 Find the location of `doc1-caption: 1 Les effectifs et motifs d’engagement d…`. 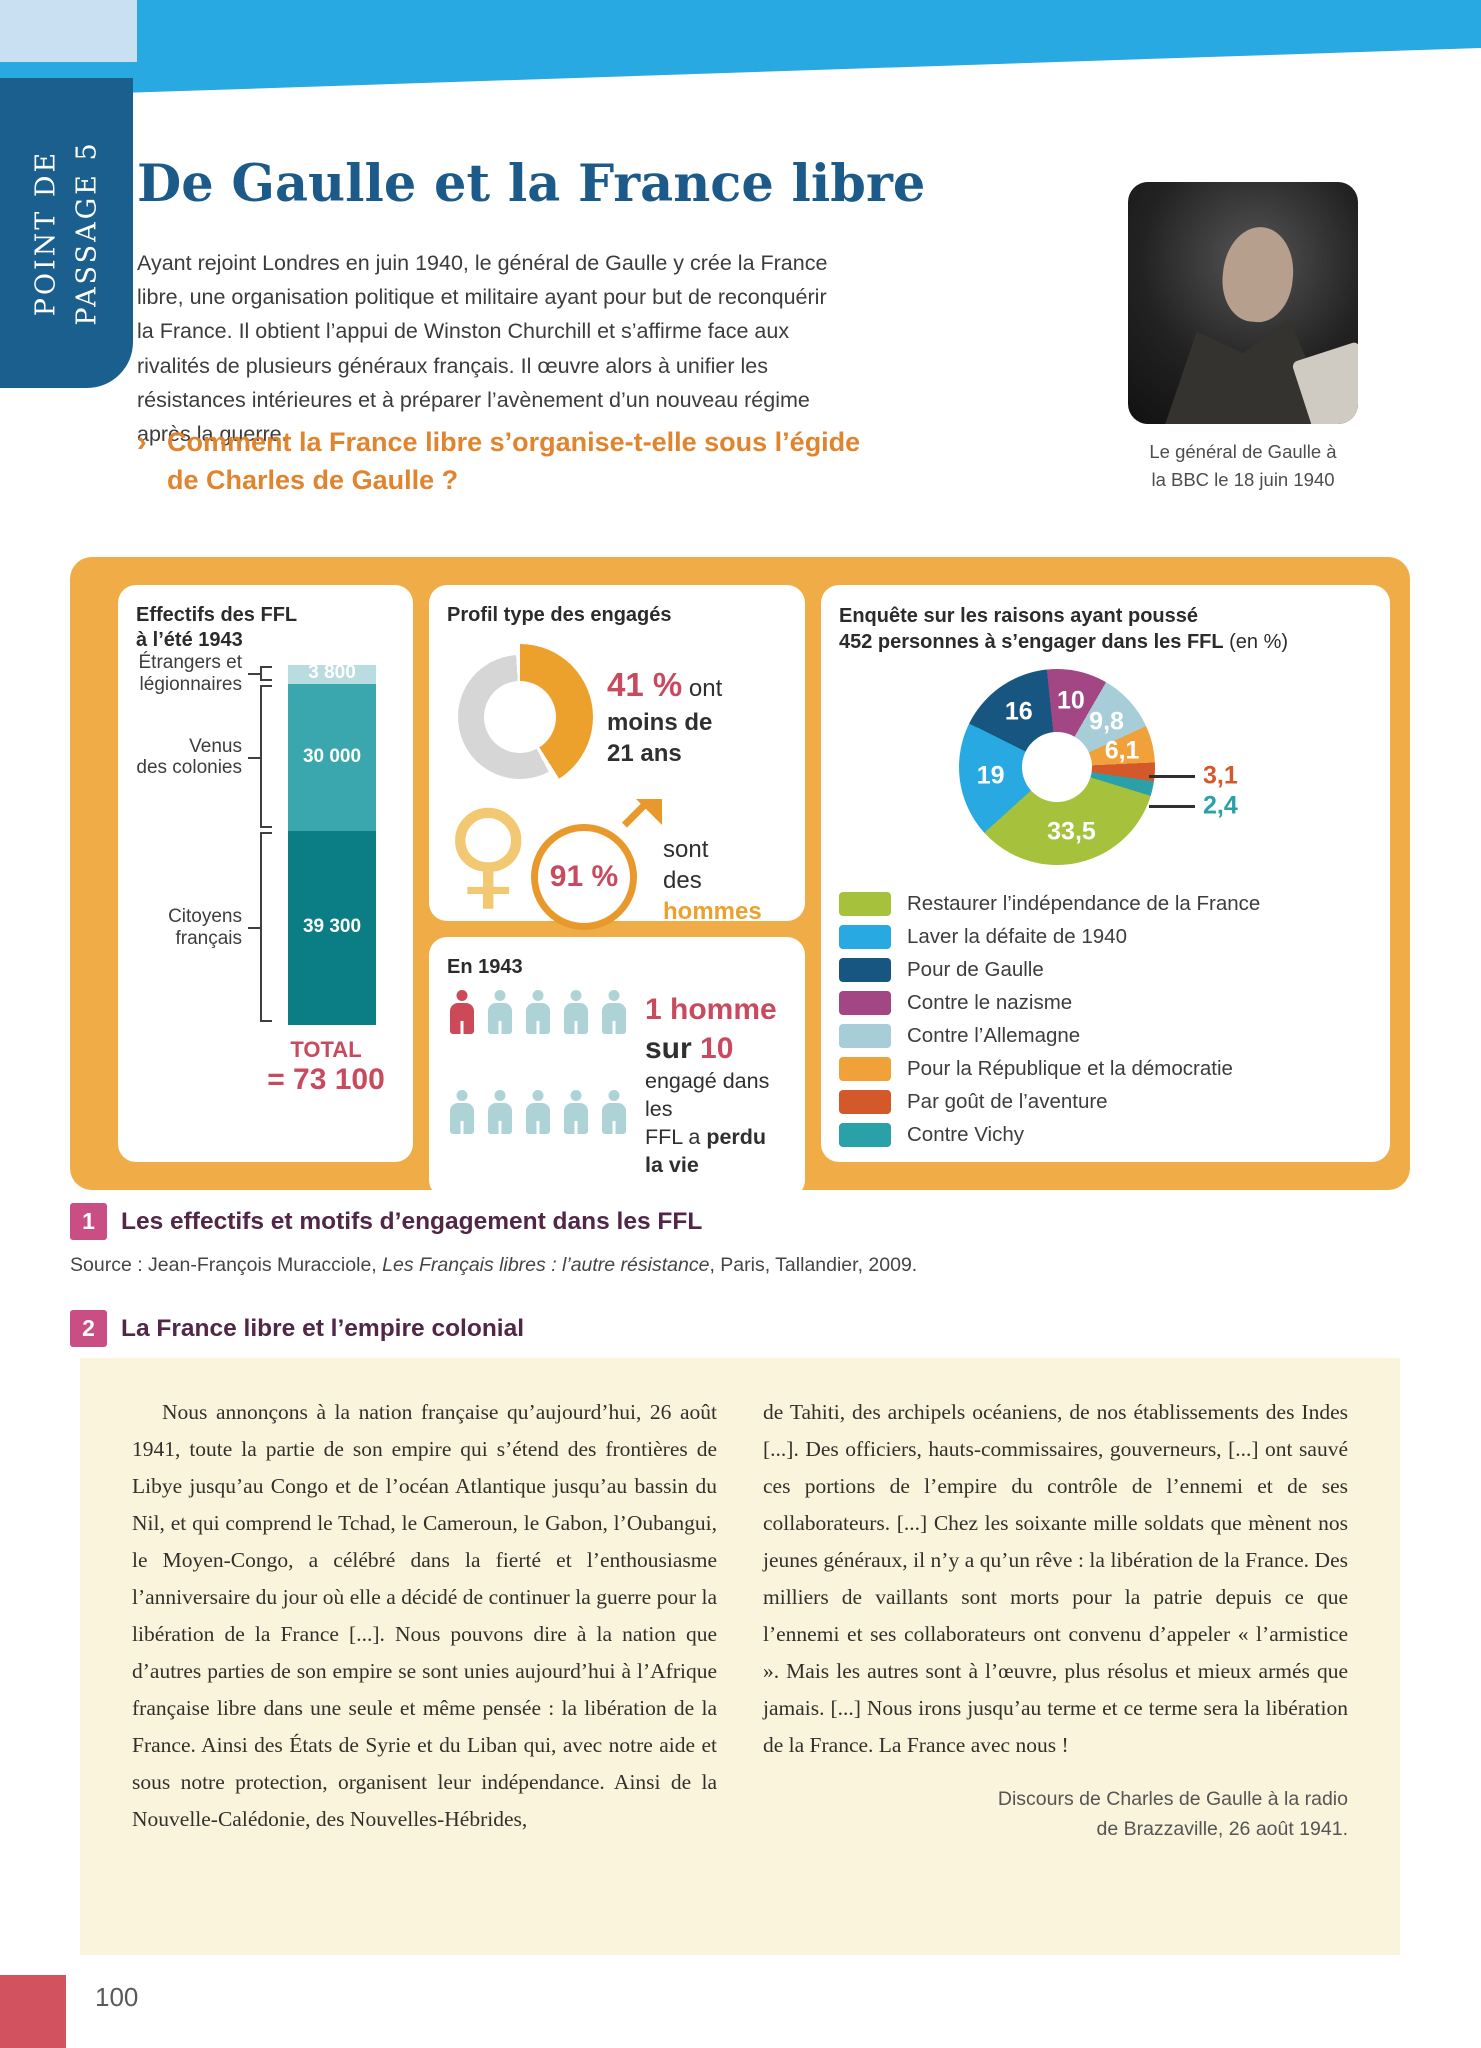

doc1-caption: 1 Les effectifs et motifs d’engagement d… is located at coordinates (386, 1221).